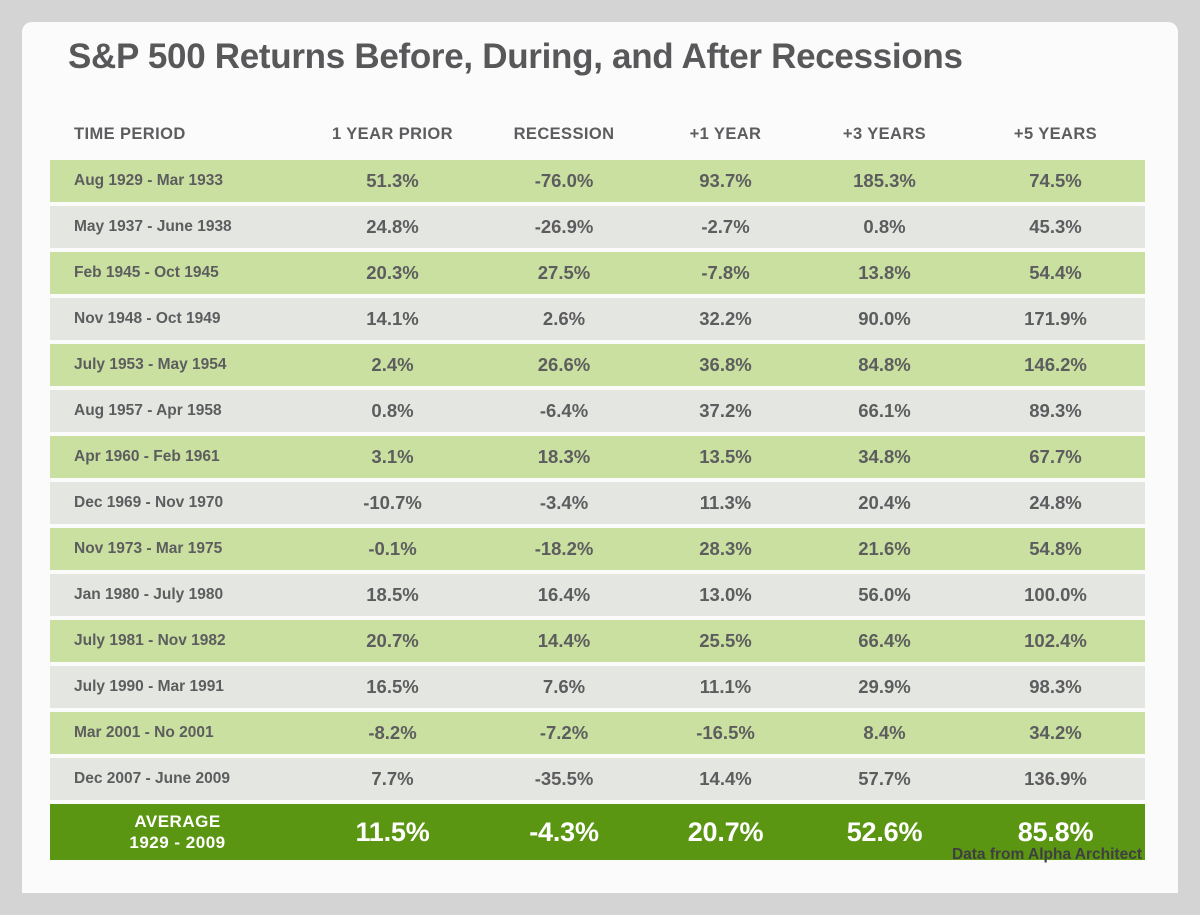  I want to click on cell-period: Nov 1973 - Mar 1975, so click(148, 548).